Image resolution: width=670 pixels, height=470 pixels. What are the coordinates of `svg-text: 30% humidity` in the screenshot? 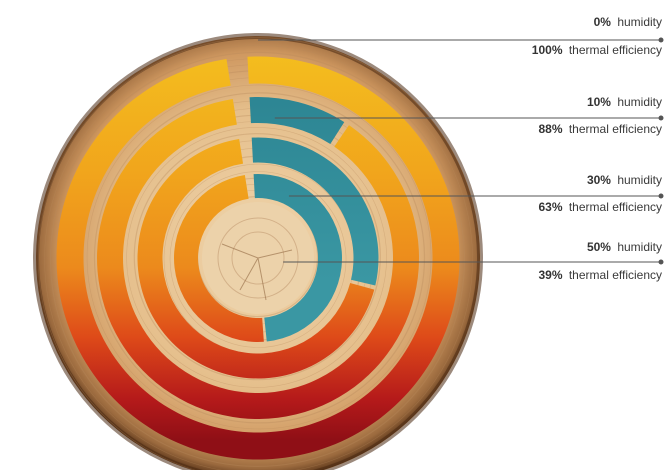 It's located at (624, 180).